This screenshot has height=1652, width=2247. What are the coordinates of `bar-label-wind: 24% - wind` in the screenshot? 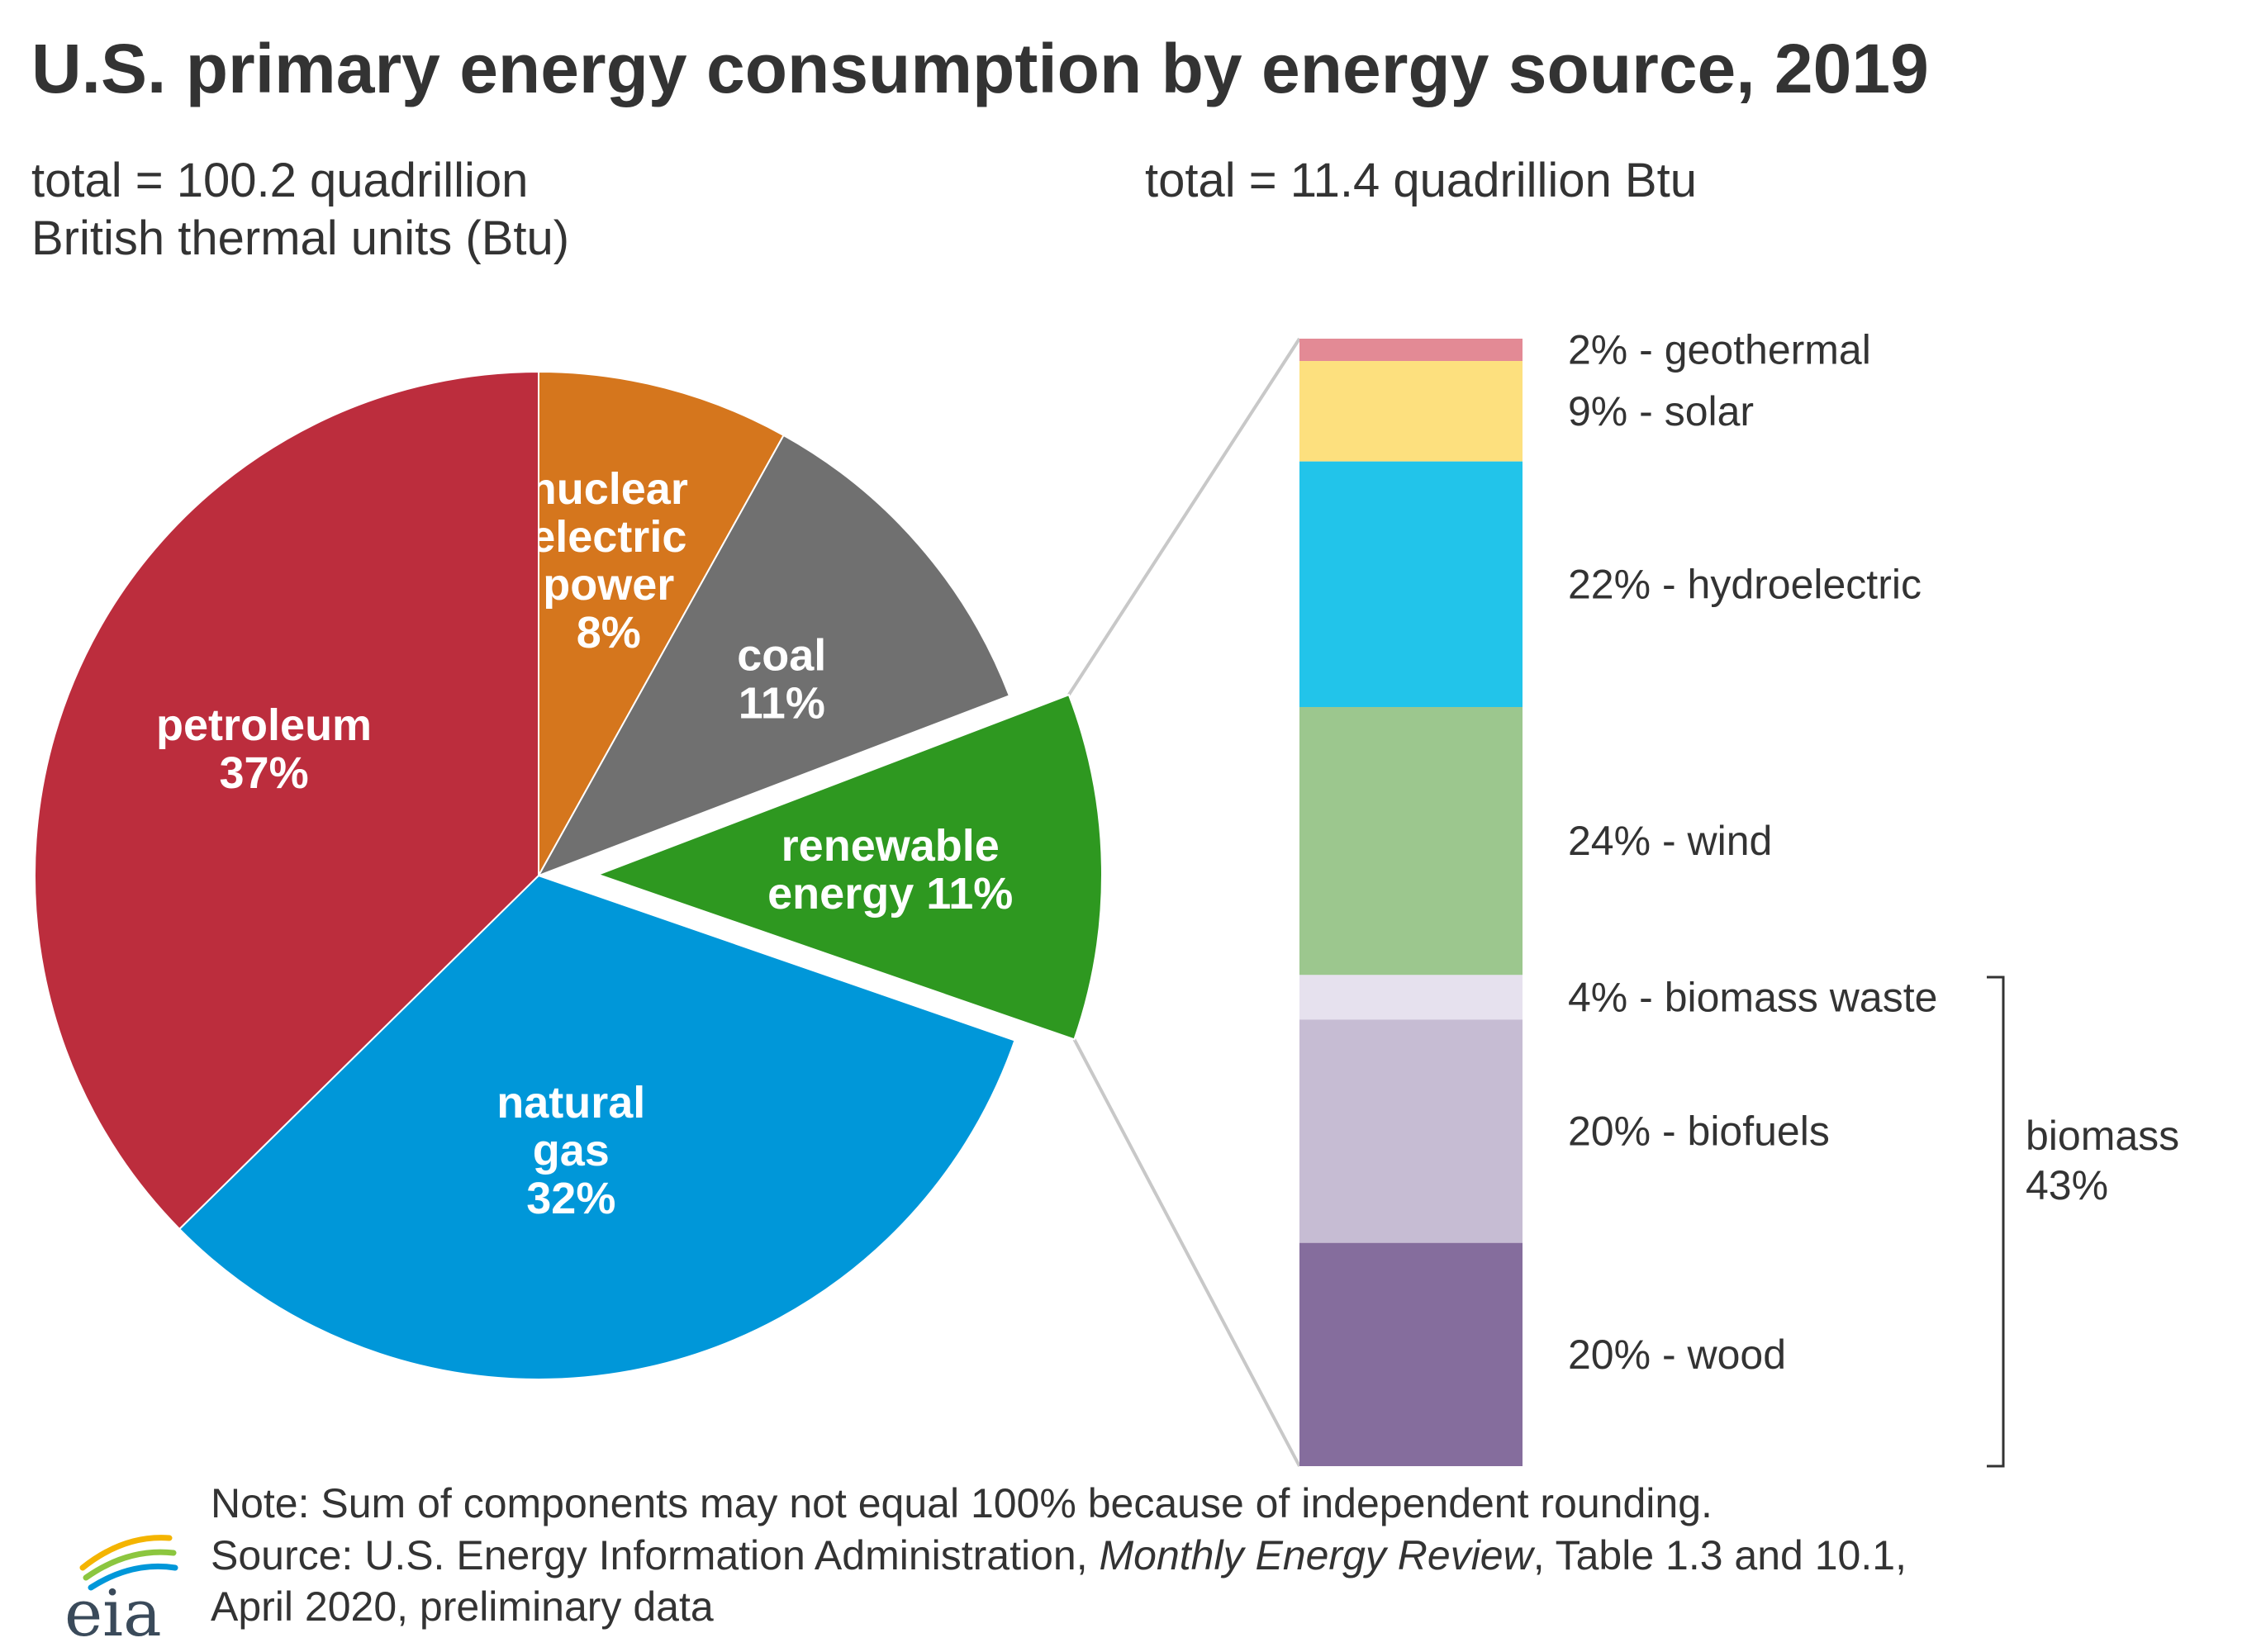 It's located at (1670, 841).